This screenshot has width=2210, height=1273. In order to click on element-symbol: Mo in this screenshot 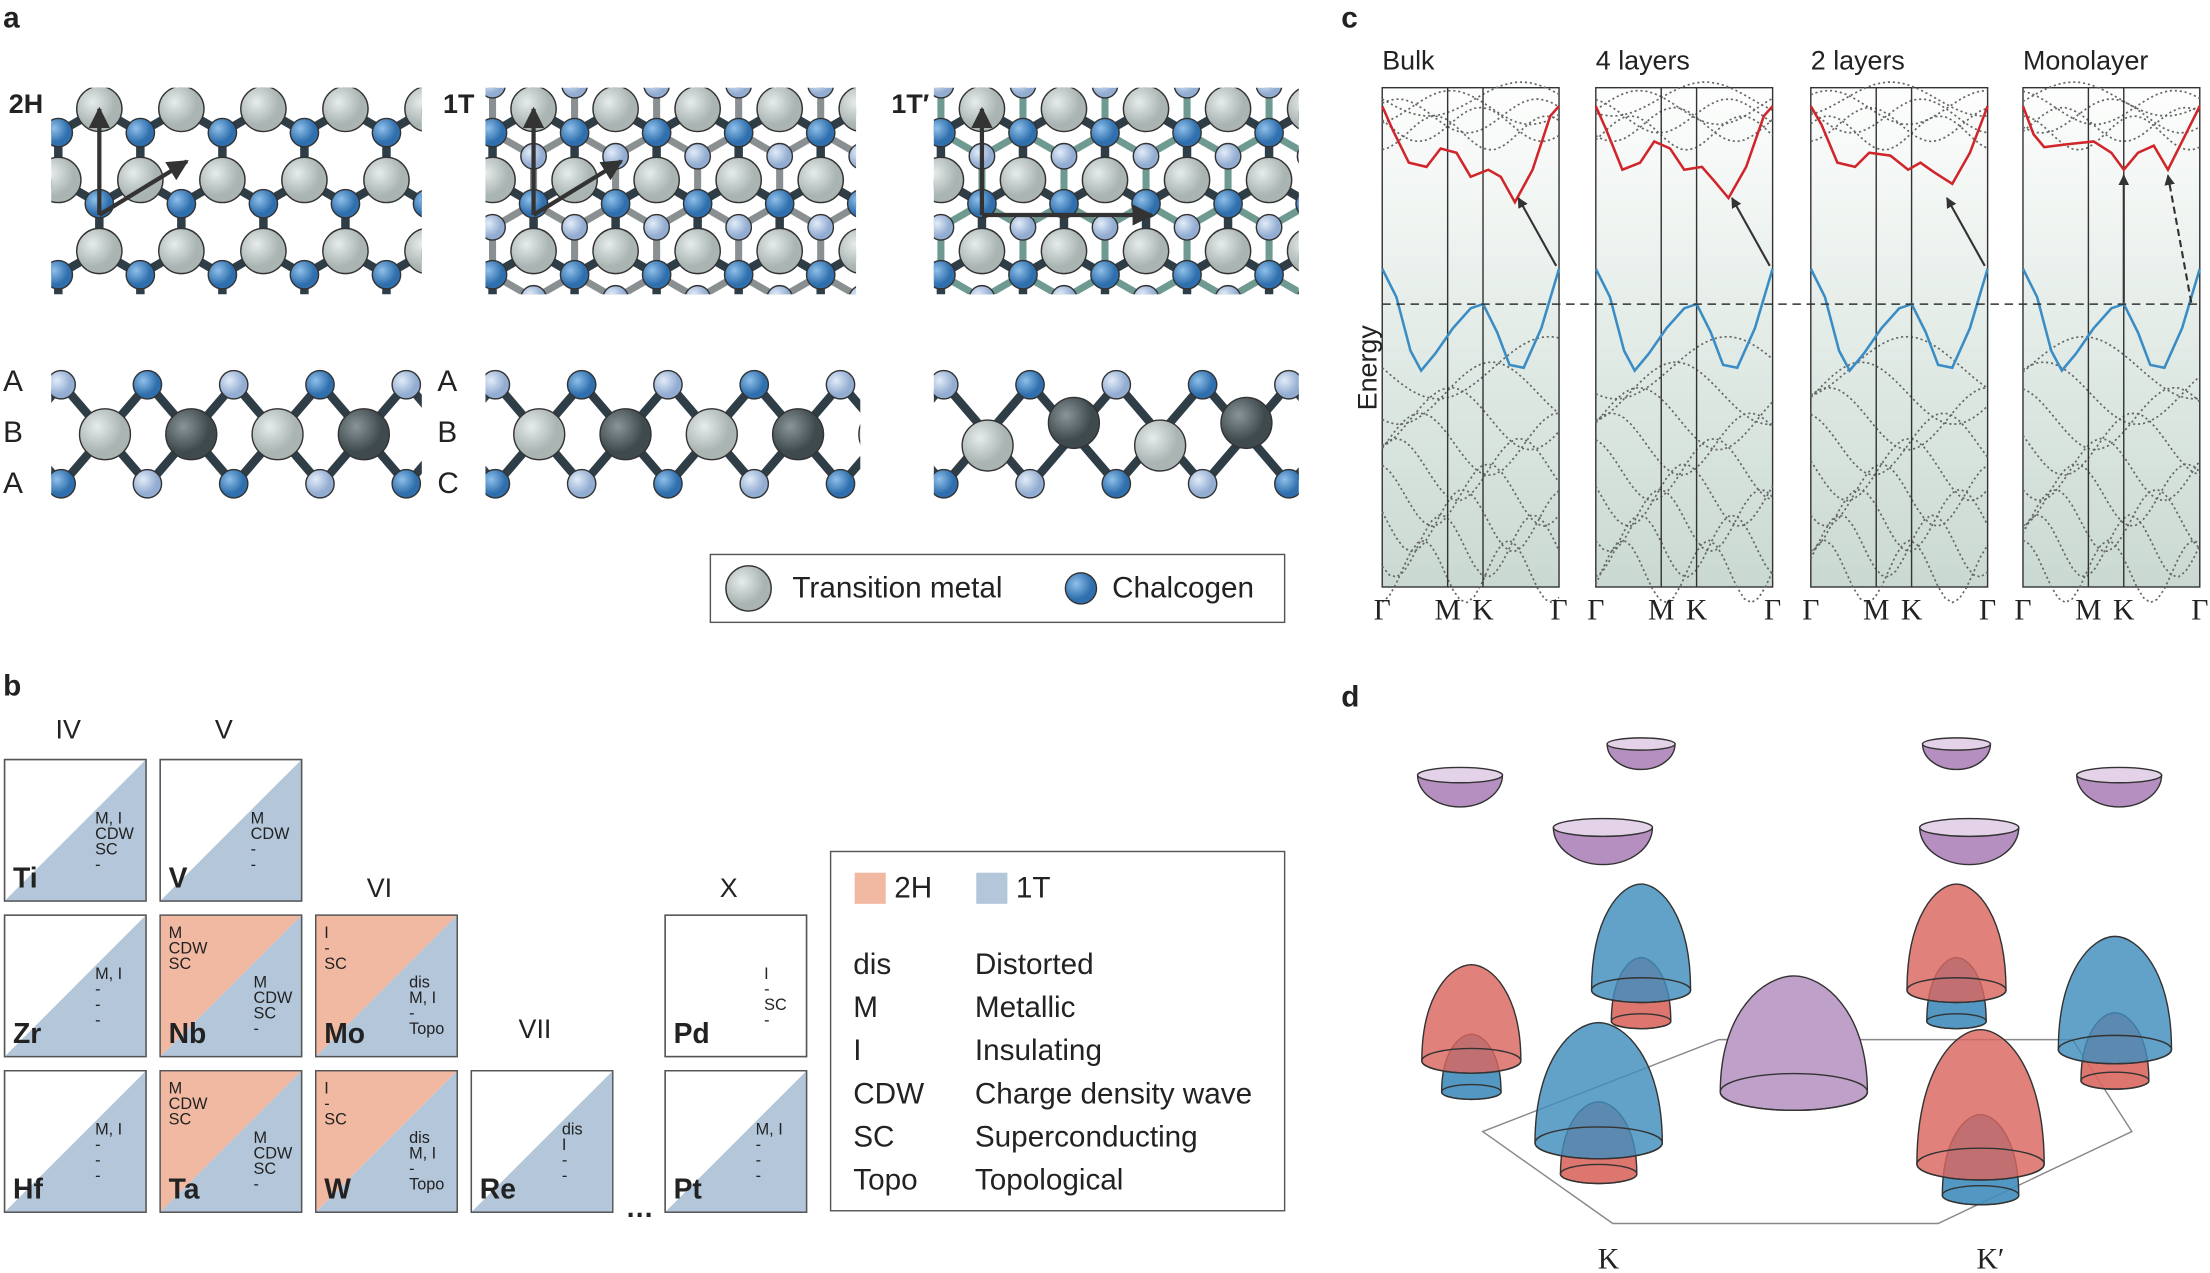, I will do `click(344, 1033)`.